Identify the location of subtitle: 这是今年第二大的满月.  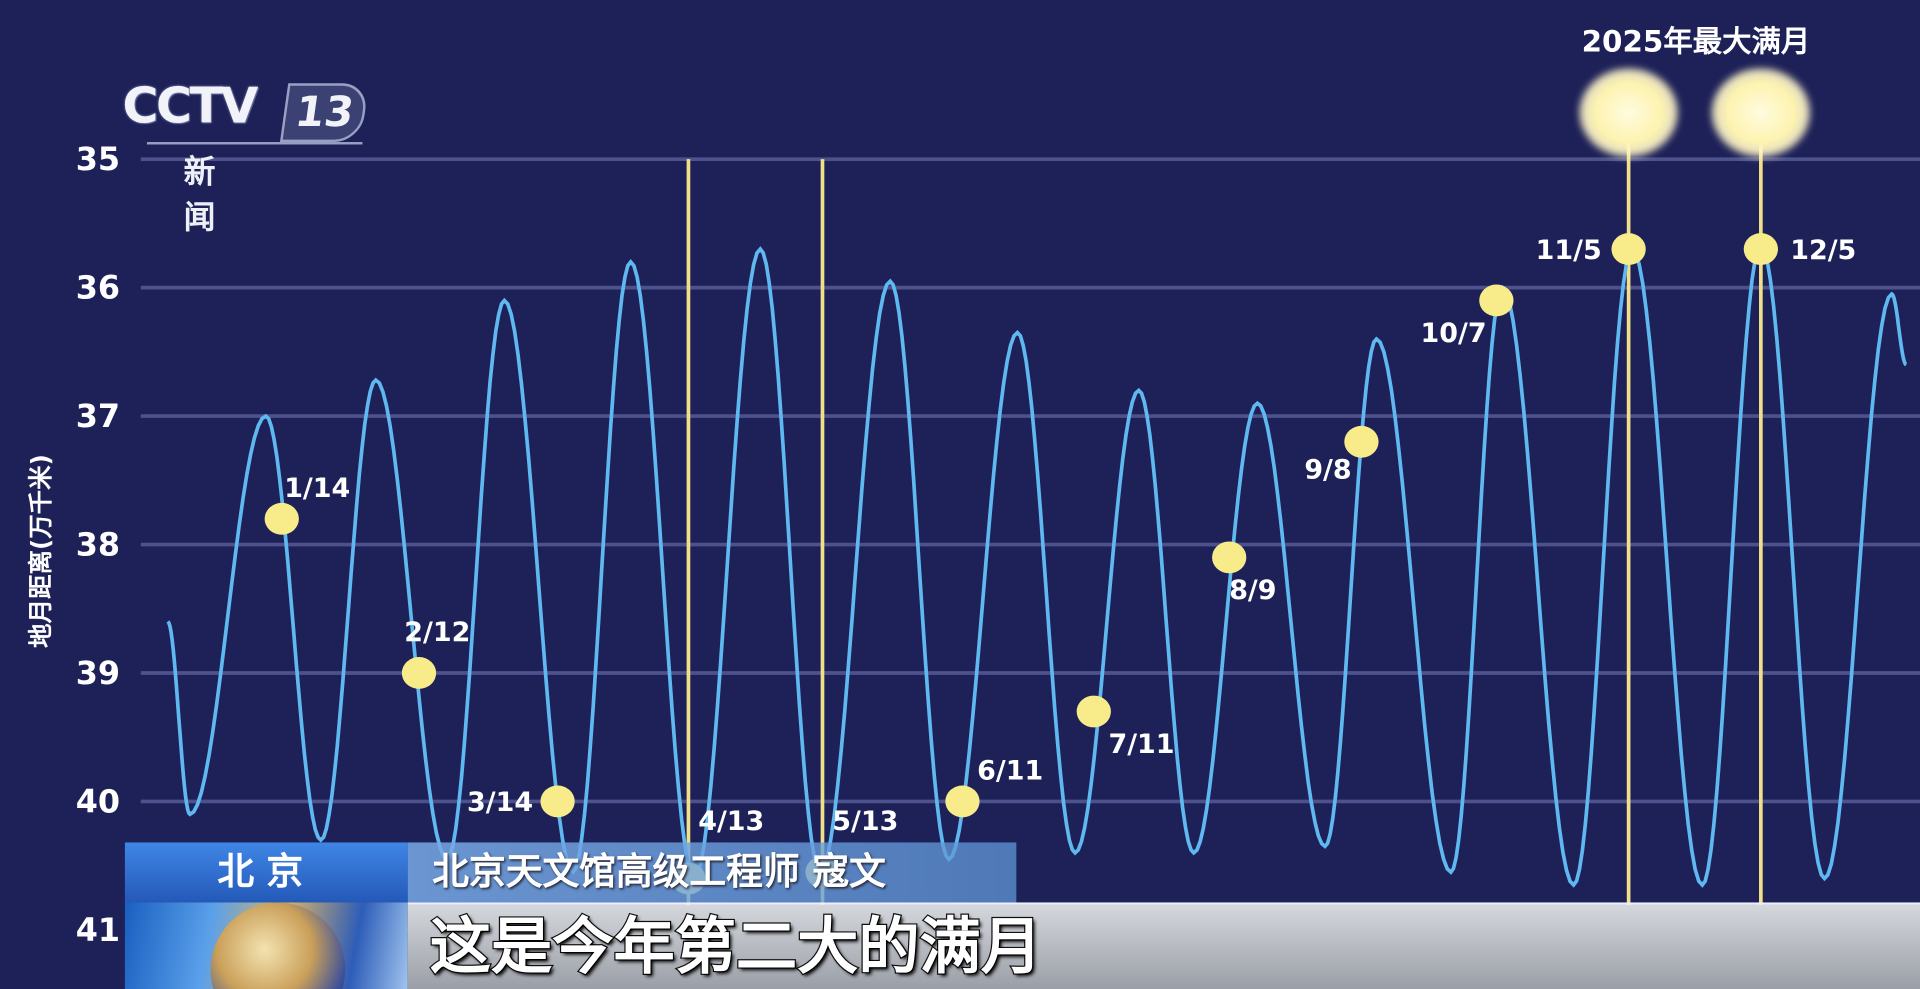
(1163, 945).